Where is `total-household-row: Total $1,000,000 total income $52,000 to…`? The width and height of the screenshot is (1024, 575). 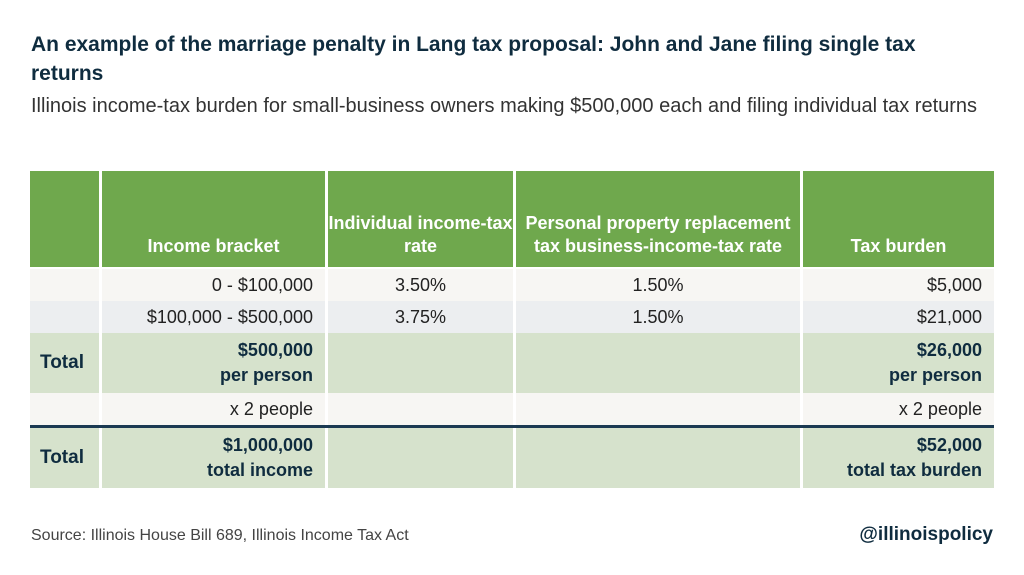
total-household-row: Total $1,000,000 total income $52,000 to… is located at coordinates (512, 458).